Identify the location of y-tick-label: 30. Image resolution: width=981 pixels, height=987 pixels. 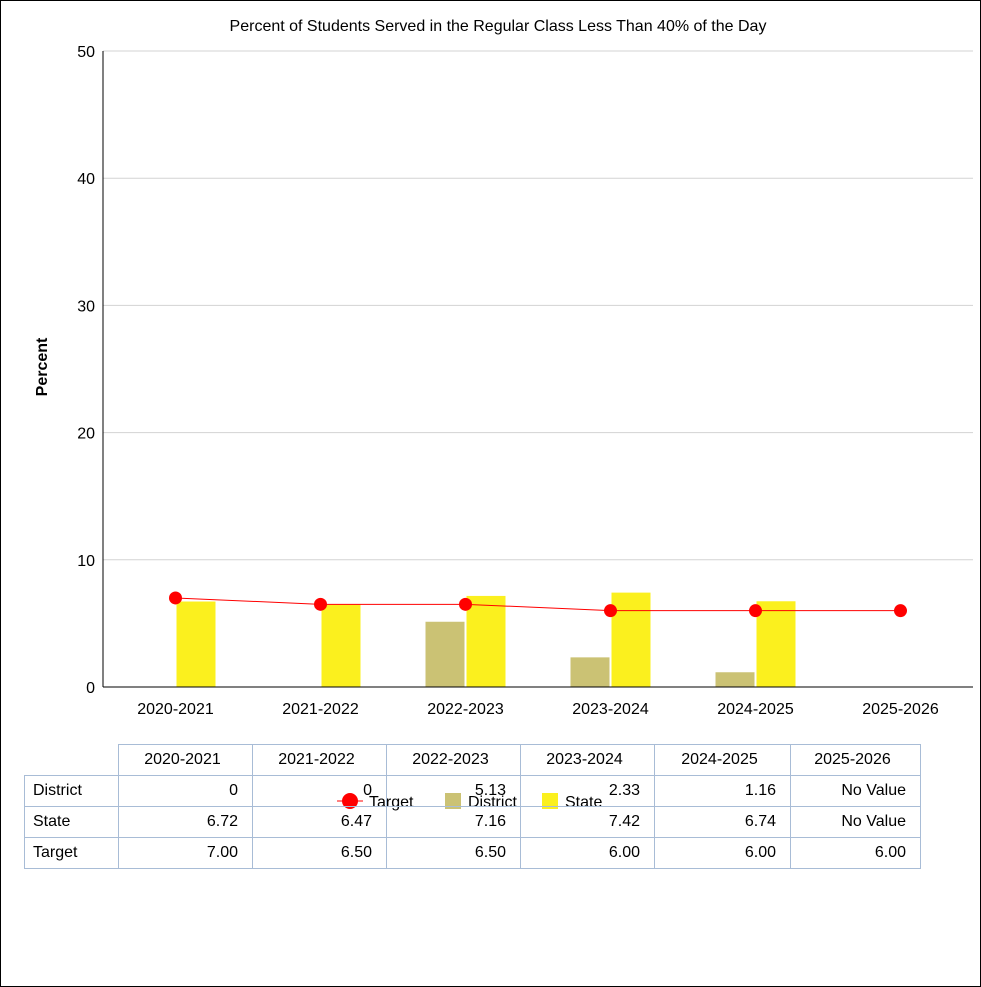
(86, 306).